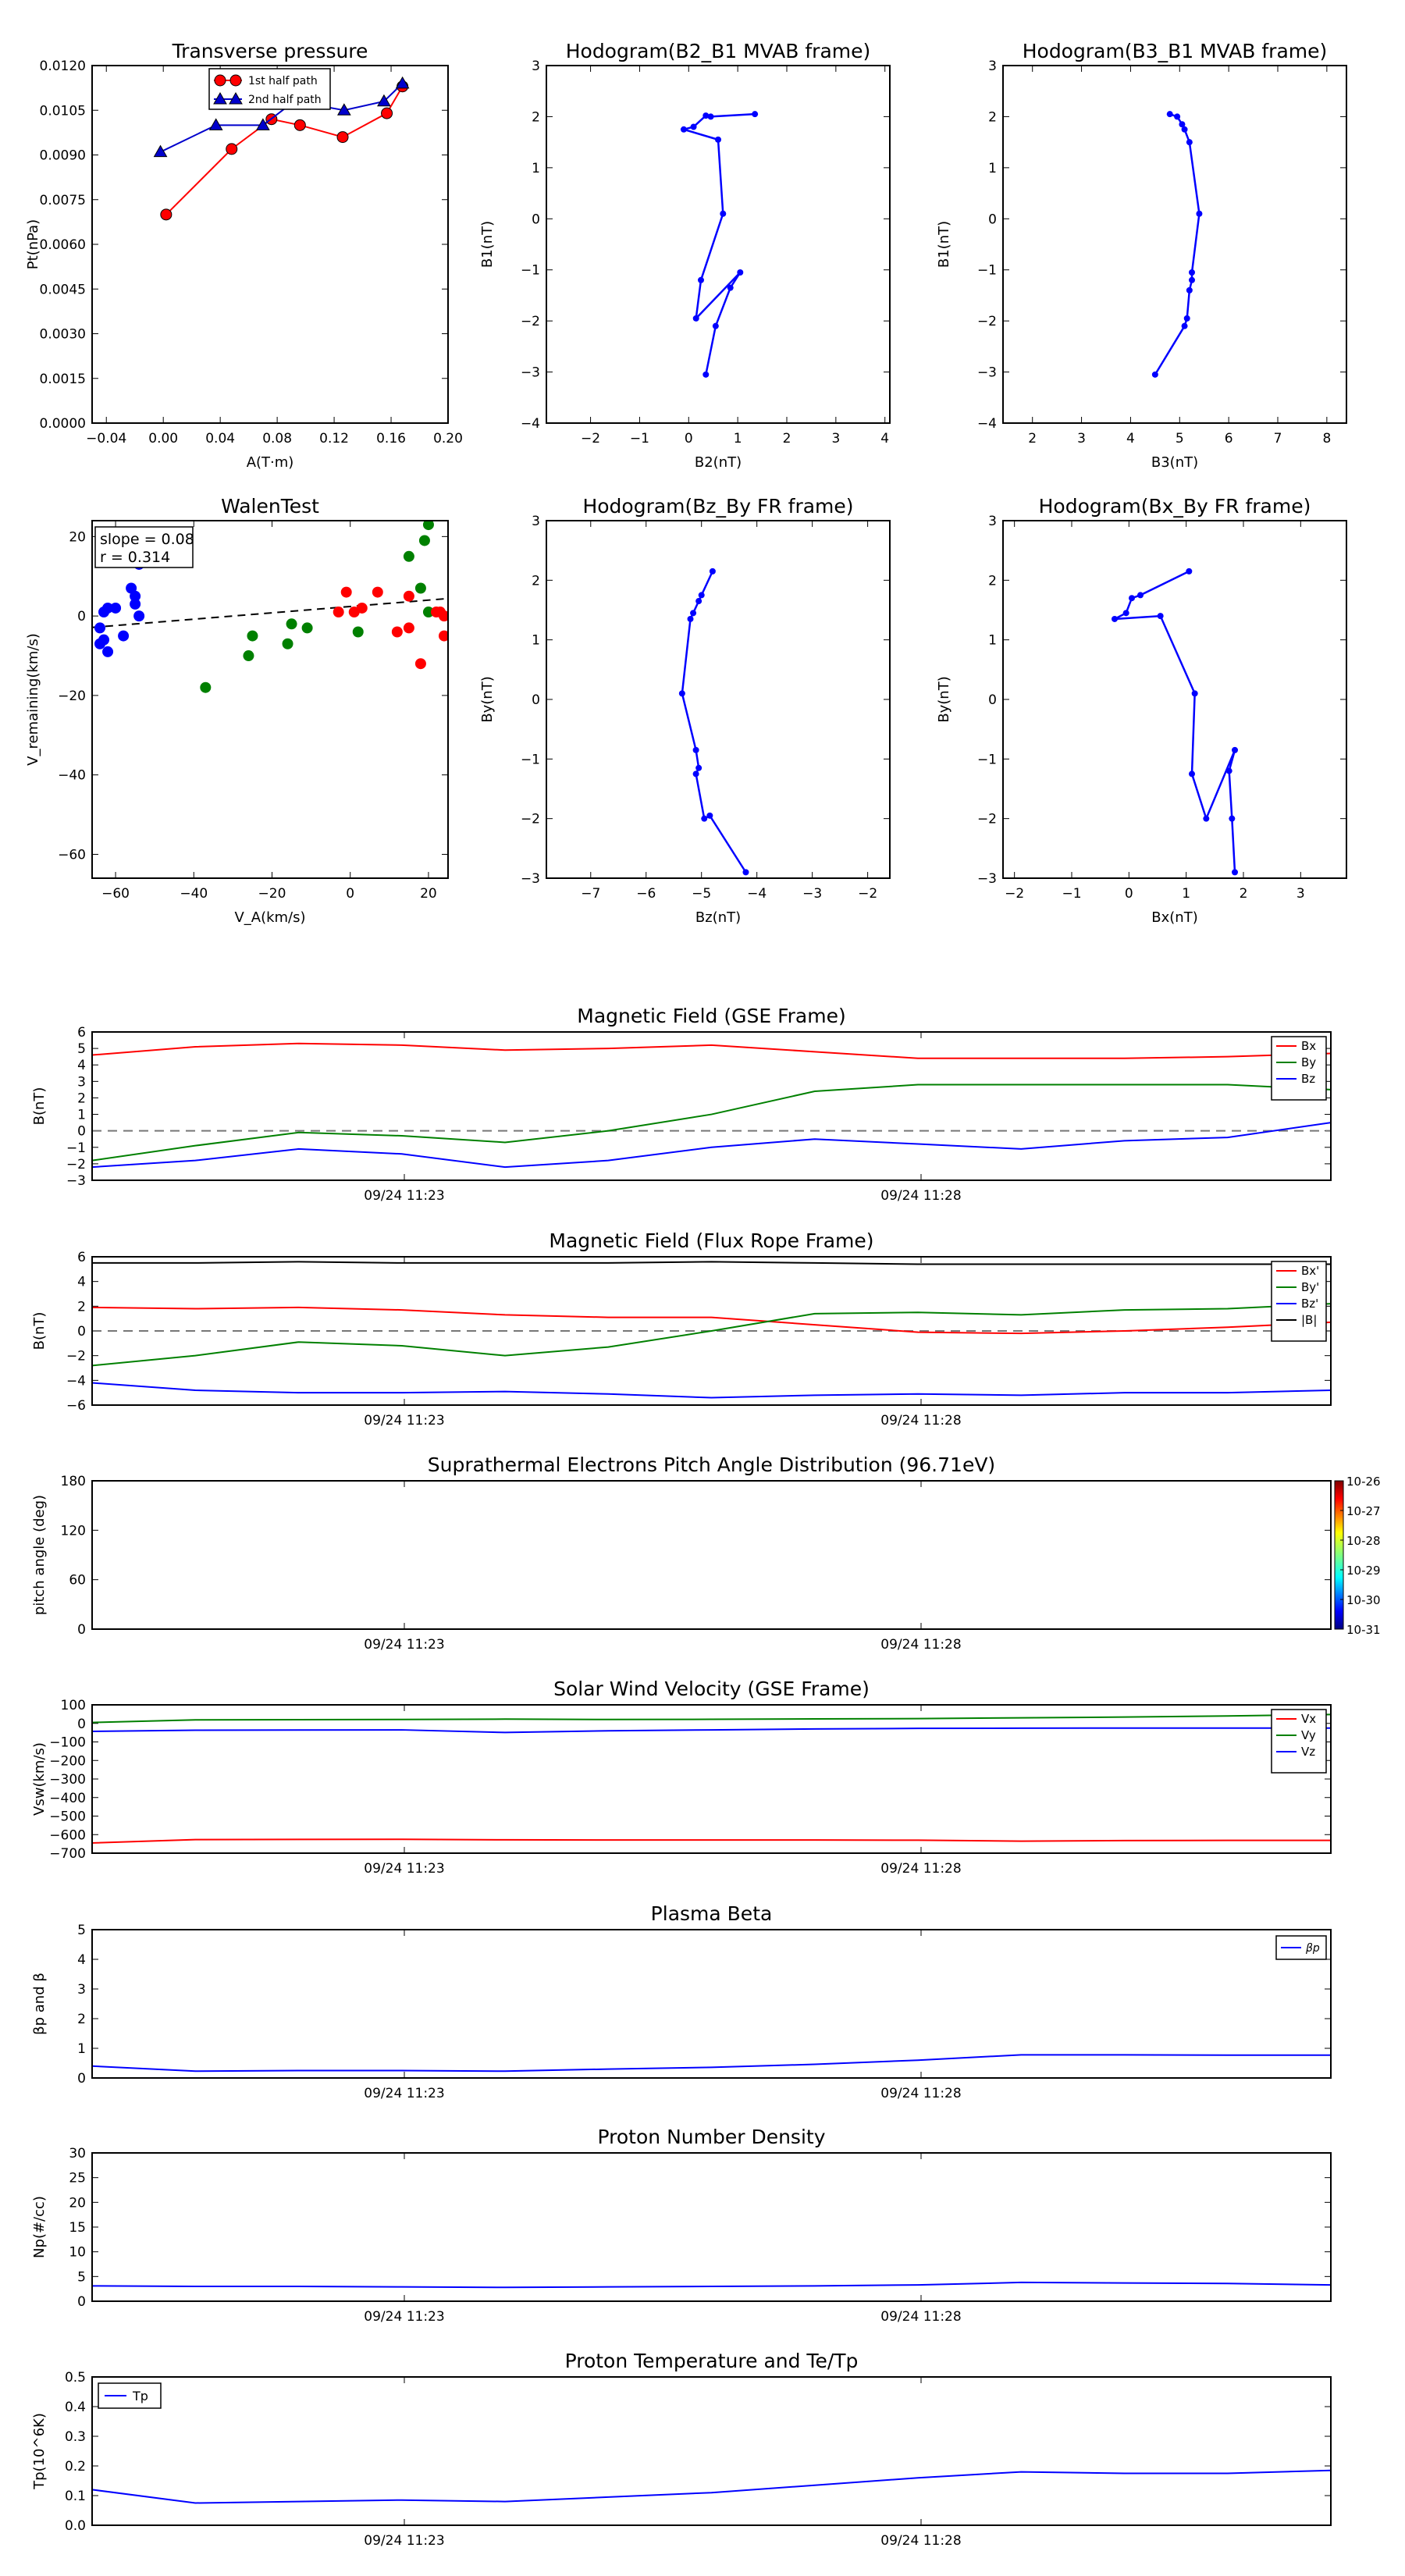 This screenshot has height=2576, width=1405. What do you see at coordinates (76, 2407) in the screenshot?
I see `y-tick-label: 0.4` at bounding box center [76, 2407].